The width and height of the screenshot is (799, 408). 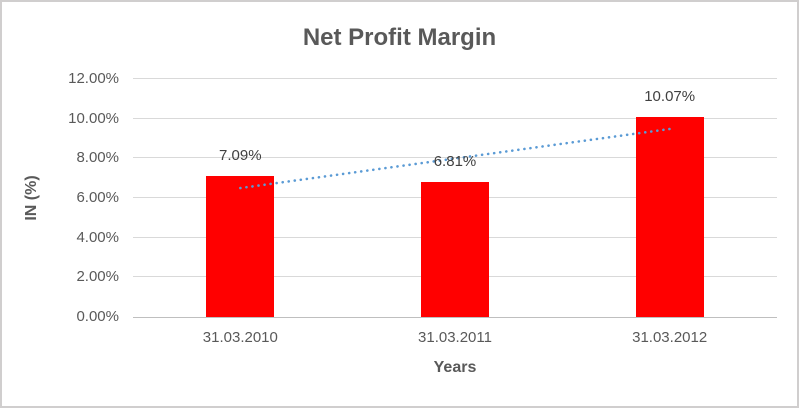 What do you see at coordinates (240, 337) in the screenshot?
I see `x-tick-label: 31.03.2010` at bounding box center [240, 337].